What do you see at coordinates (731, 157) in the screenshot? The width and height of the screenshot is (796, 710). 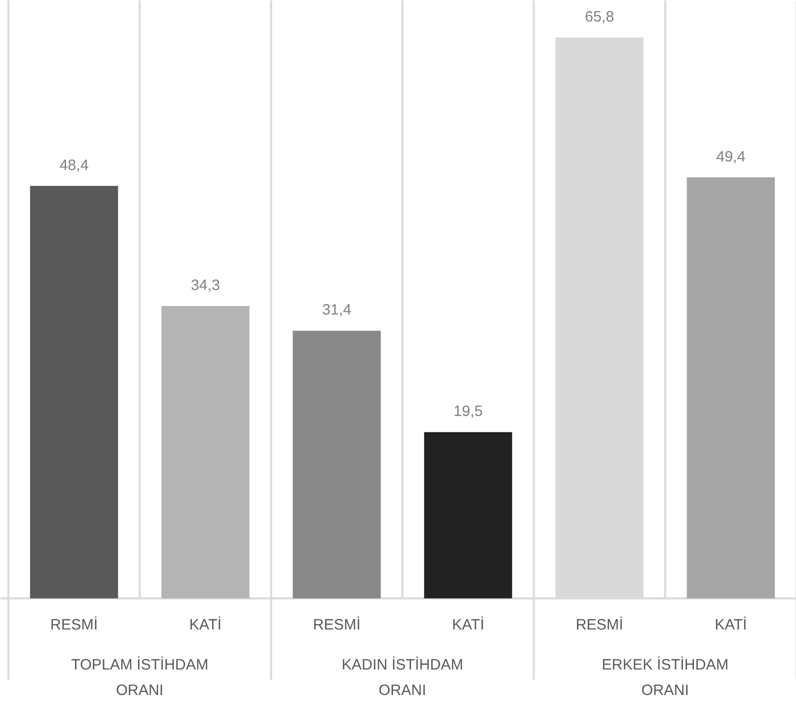 I see `data-label: 49,4` at bounding box center [731, 157].